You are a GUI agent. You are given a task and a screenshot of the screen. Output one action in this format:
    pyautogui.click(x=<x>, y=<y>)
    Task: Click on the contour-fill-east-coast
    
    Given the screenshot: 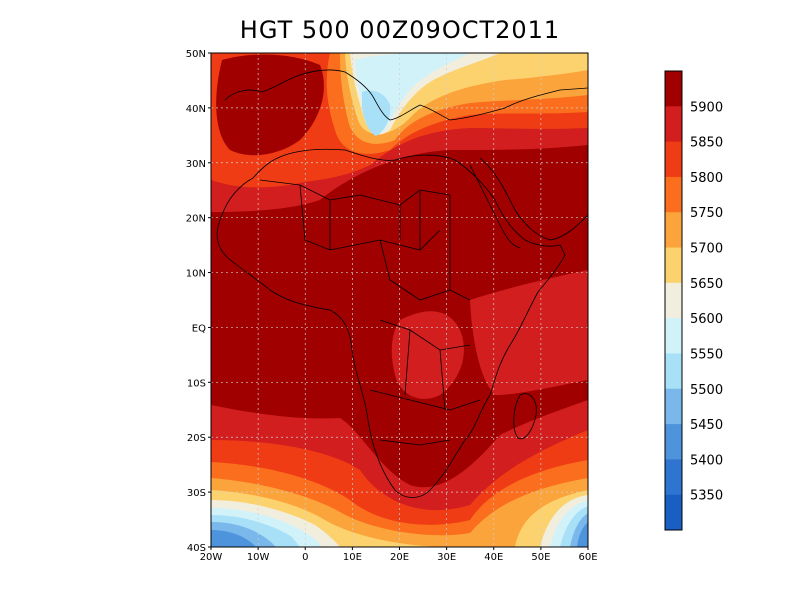 What is the action you would take?
    pyautogui.click(x=529, y=332)
    